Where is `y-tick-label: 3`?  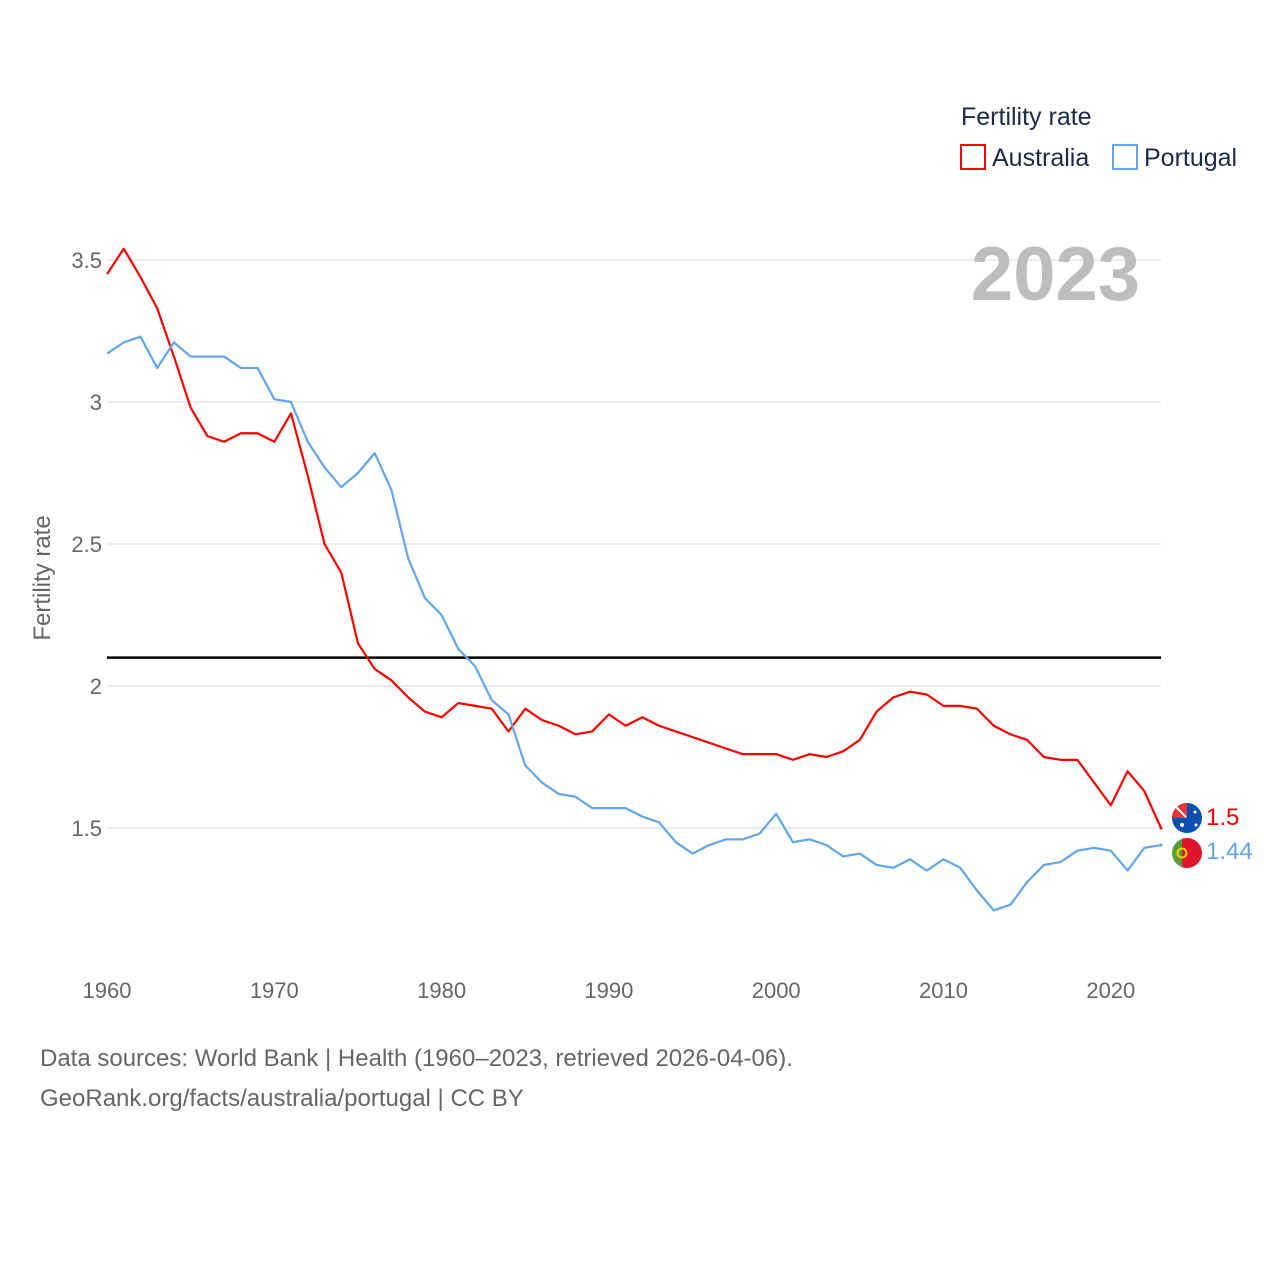 y-tick-label: 3 is located at coordinates (96, 402).